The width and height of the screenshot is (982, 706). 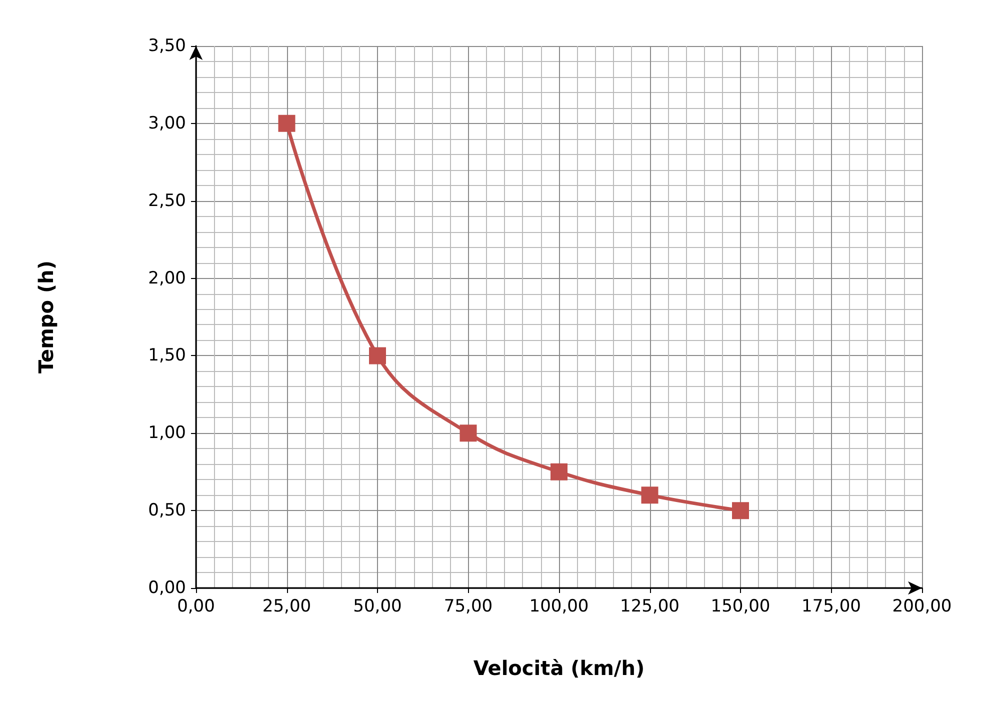 I want to click on x-axis-title: Velocità (km/h), so click(x=559, y=668).